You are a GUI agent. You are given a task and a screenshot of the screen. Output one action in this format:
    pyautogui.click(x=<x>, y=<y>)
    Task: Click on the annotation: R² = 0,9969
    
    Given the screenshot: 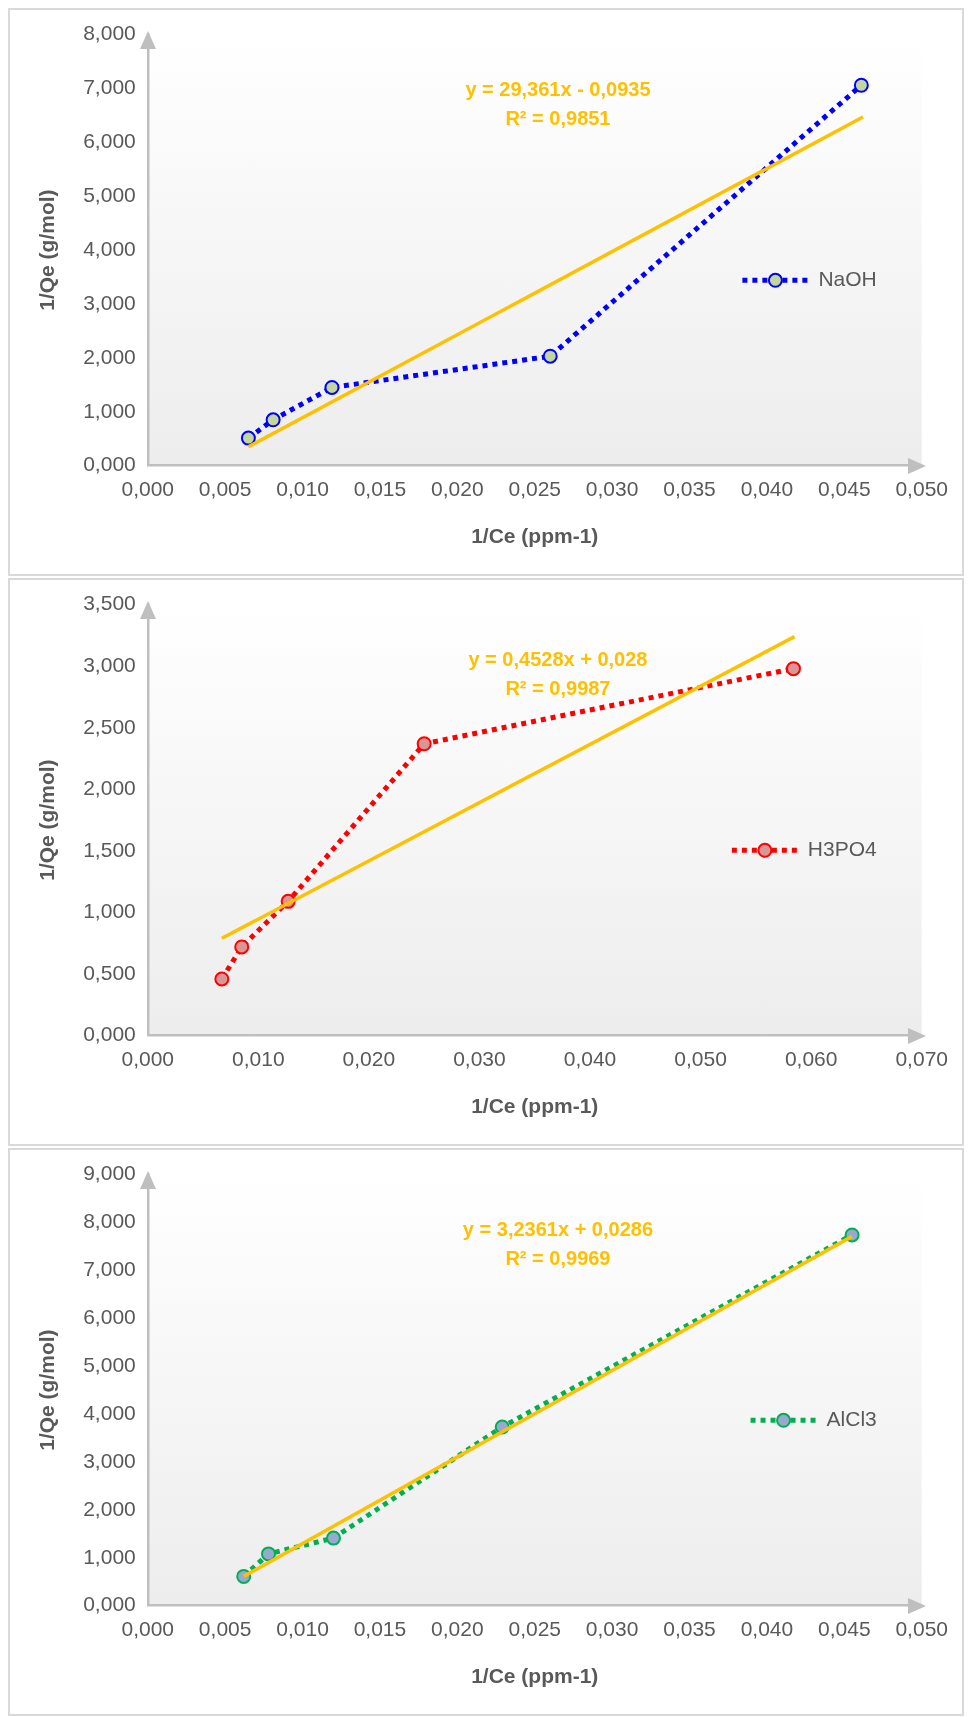 What is the action you would take?
    pyautogui.click(x=558, y=1258)
    